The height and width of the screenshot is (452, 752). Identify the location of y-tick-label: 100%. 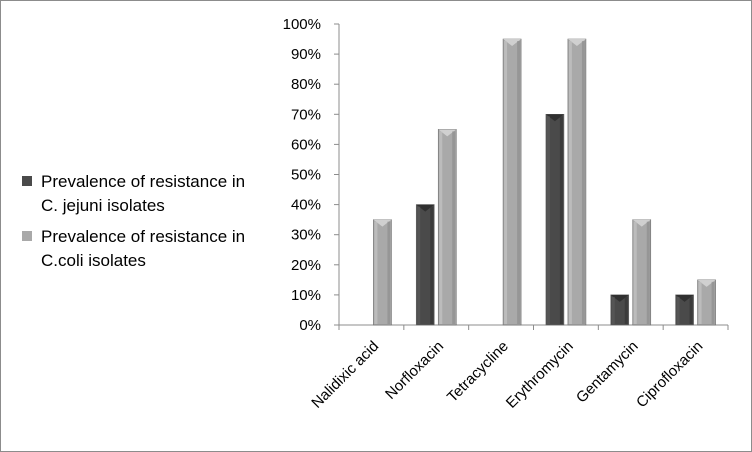
(302, 24).